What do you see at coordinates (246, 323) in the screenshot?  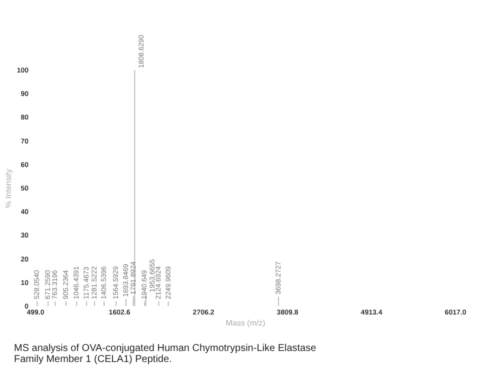 I see `x-axis-title: Mass (m/z)` at bounding box center [246, 323].